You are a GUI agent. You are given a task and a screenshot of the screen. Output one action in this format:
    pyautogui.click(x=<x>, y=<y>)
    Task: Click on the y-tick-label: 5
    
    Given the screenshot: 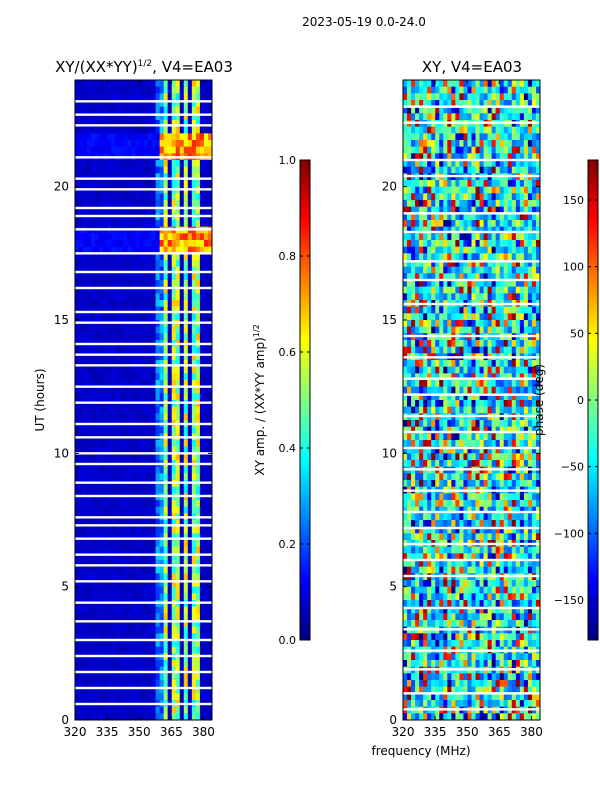 What is the action you would take?
    pyautogui.click(x=65, y=587)
    